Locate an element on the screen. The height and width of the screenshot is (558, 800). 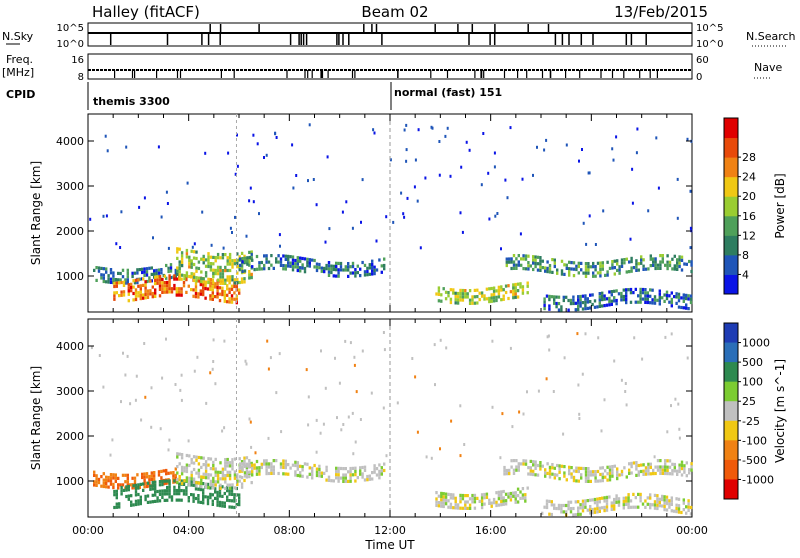
nsearch-tick-bottom: 10^0 is located at coordinates (709, 44).